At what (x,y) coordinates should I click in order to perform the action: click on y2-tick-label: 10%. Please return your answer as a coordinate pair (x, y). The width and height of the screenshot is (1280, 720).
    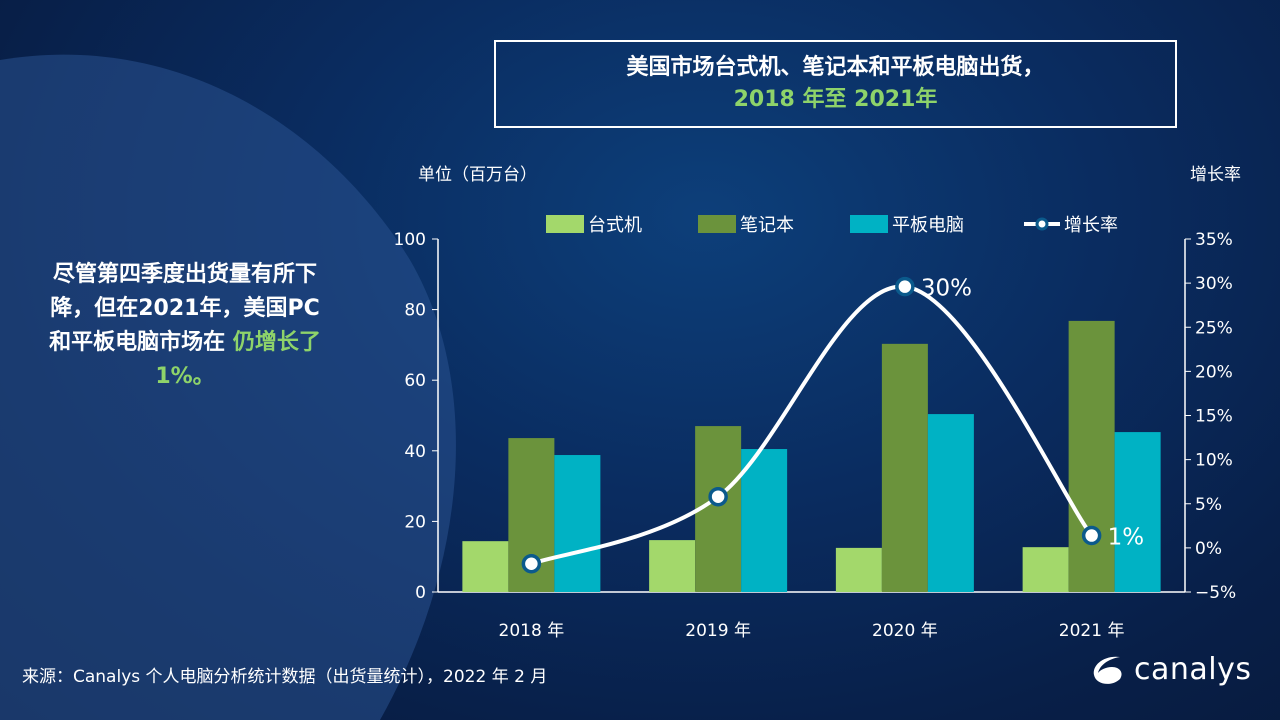
    Looking at the image, I should click on (1214, 461).